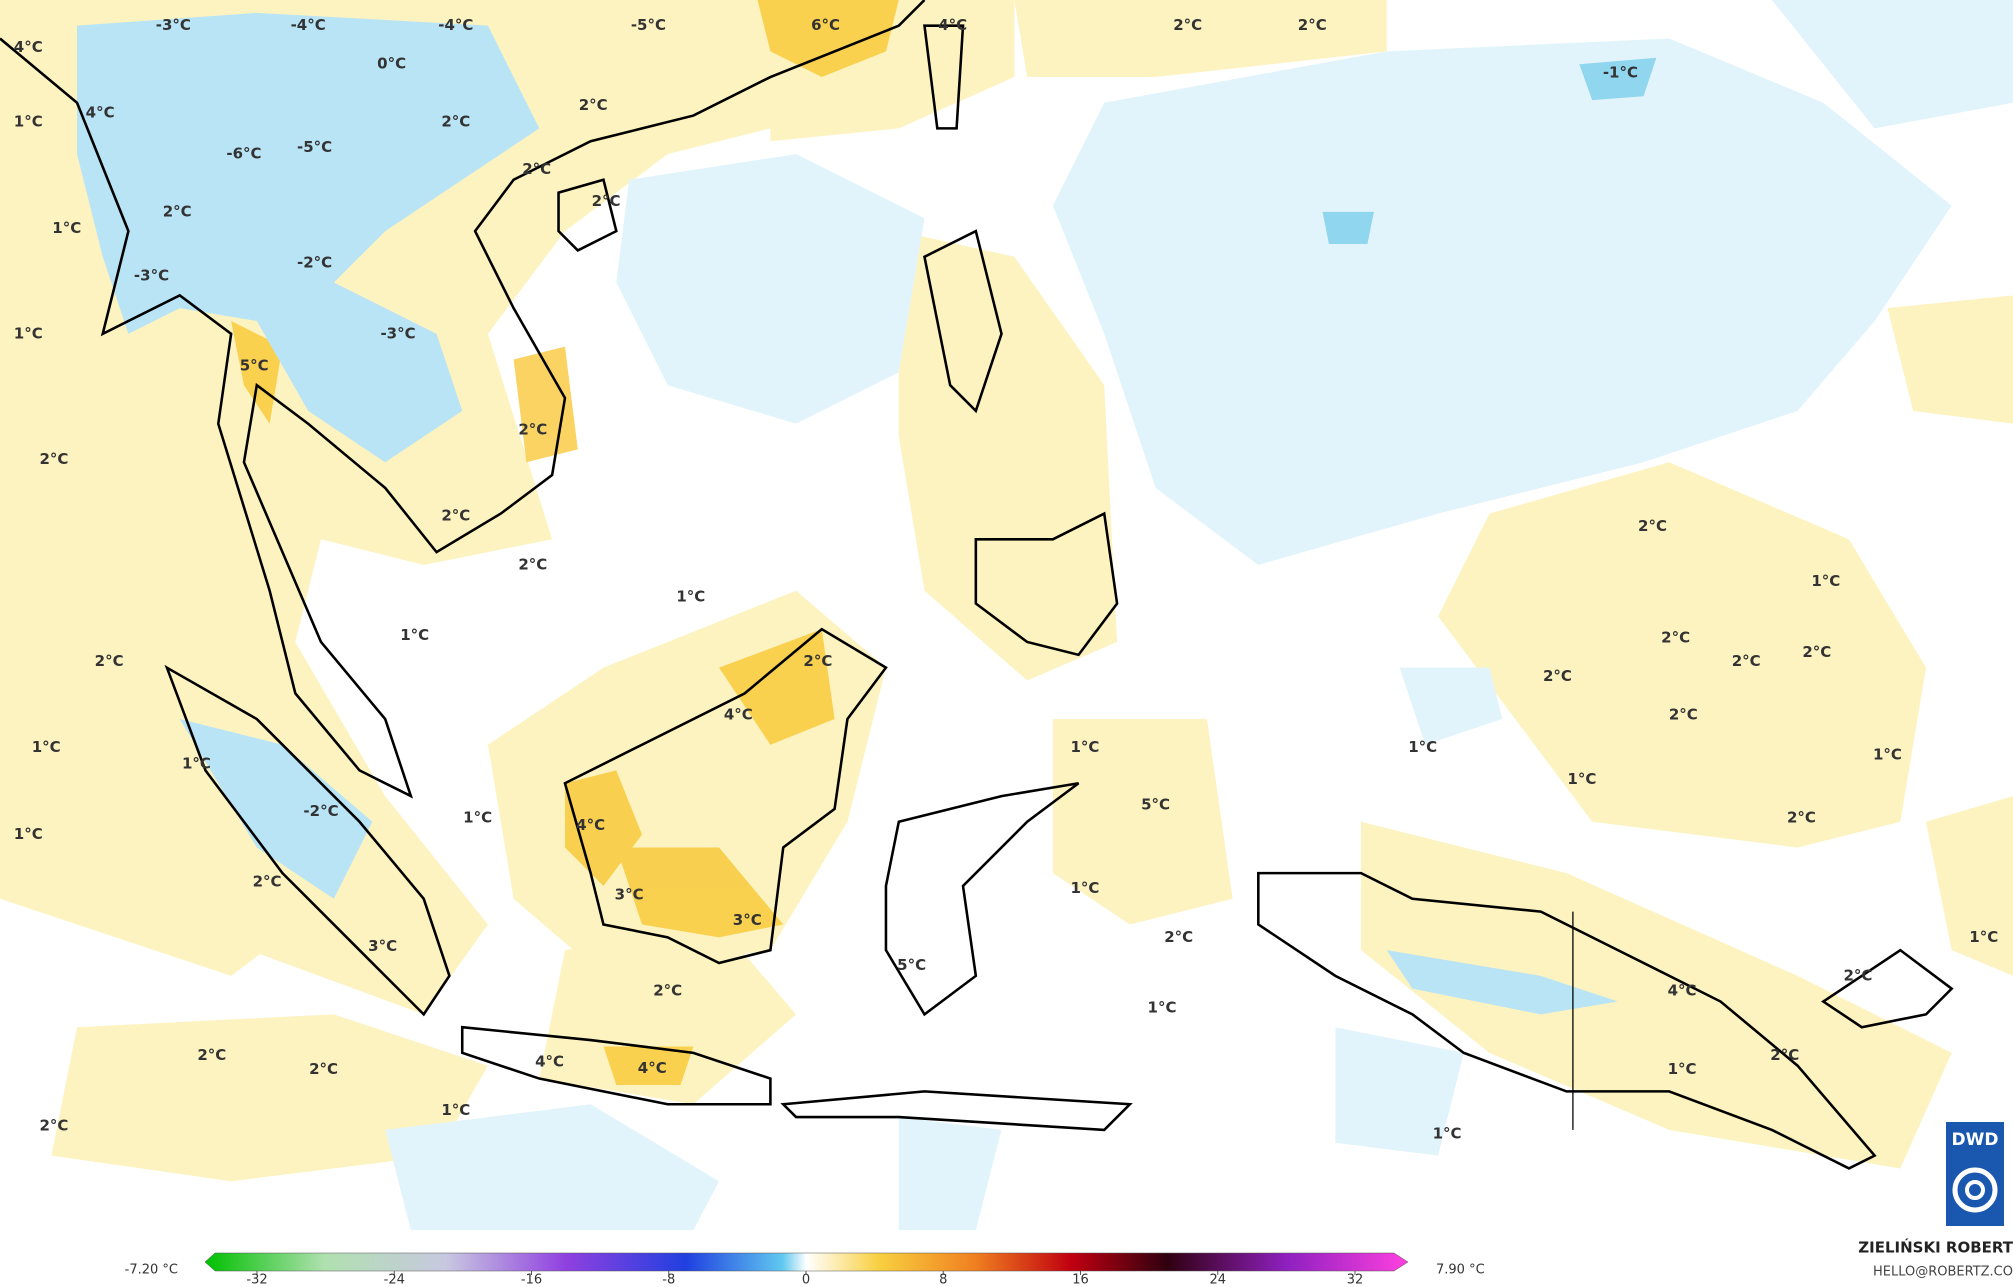  What do you see at coordinates (391, 64) in the screenshot?
I see `temperature-label: 0°C` at bounding box center [391, 64].